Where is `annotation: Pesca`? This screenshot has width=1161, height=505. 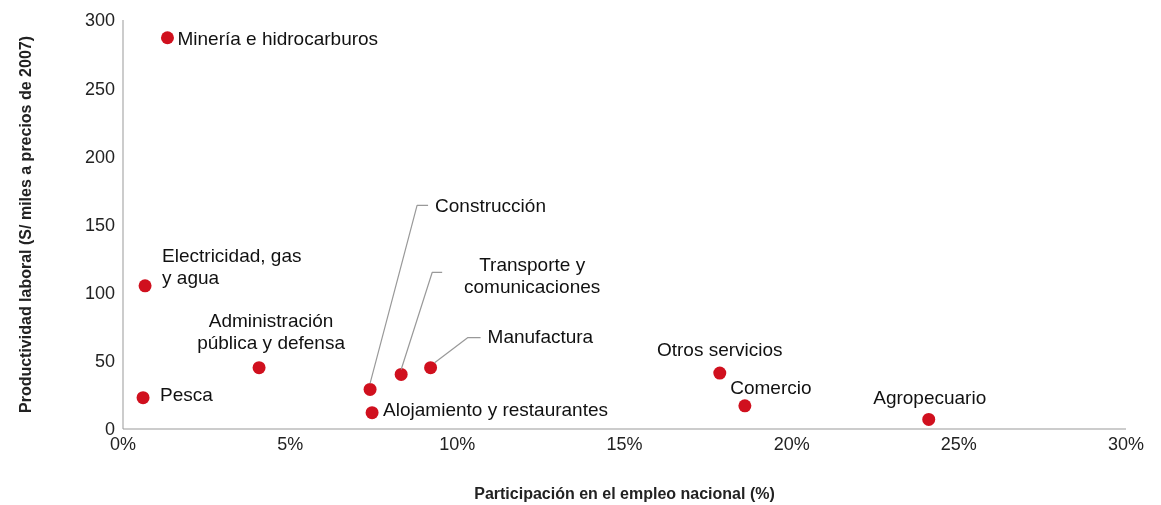 annotation: Pesca is located at coordinates (187, 394).